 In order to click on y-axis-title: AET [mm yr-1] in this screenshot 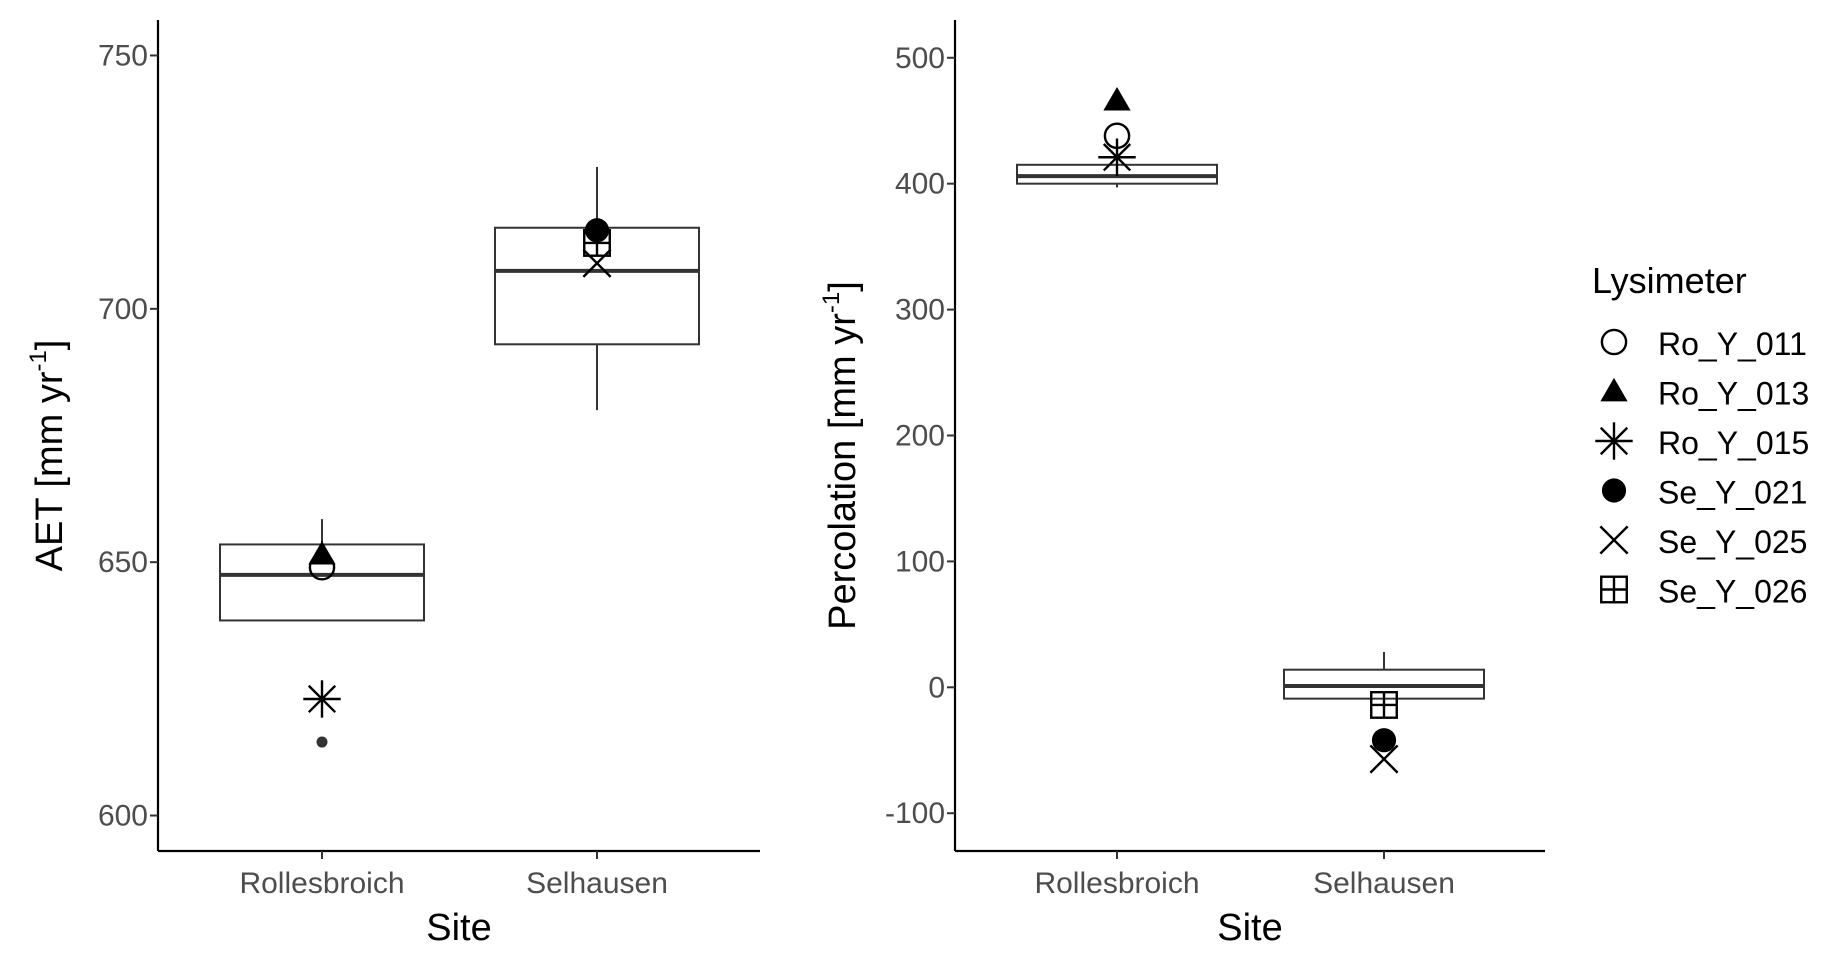, I will do `click(48, 456)`.